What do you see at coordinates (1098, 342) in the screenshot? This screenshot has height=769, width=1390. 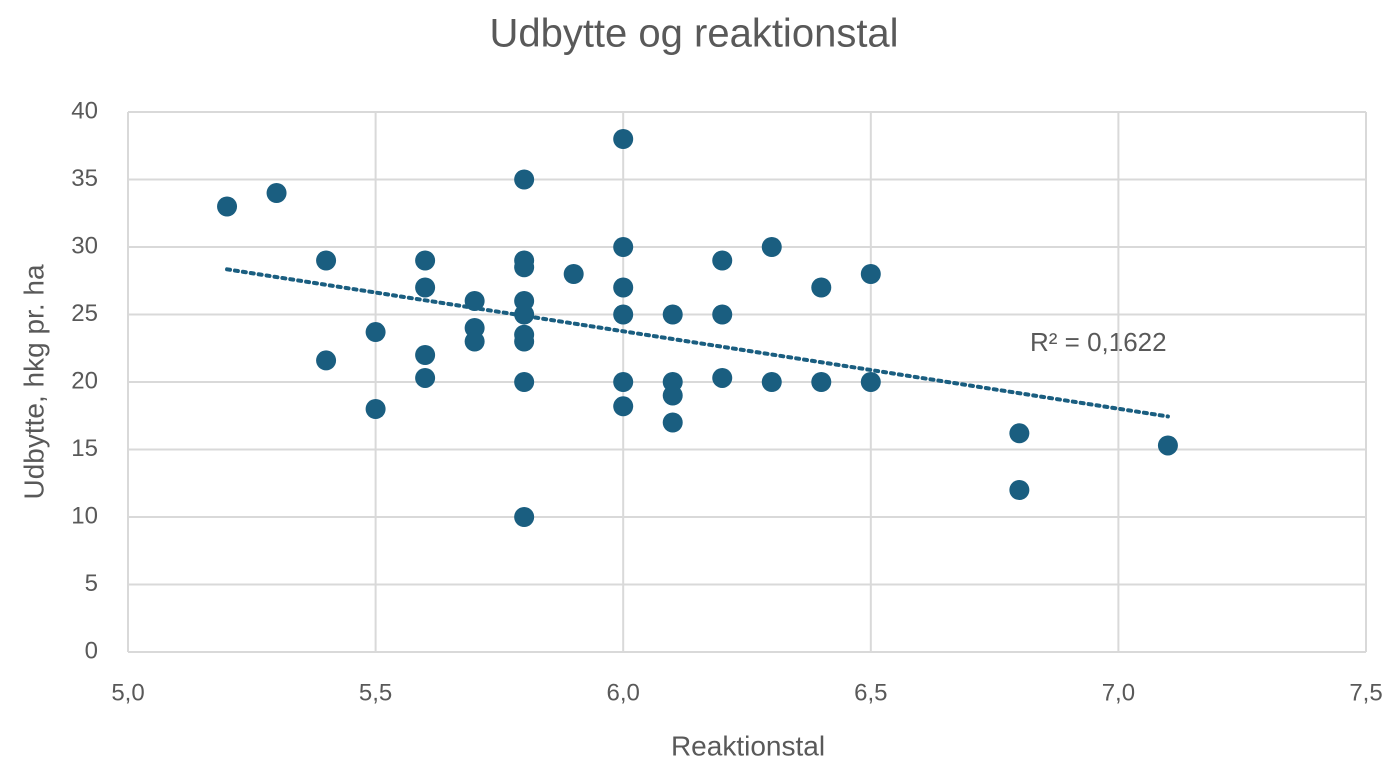 I see `r-squared-annotation: R² = 0,1622` at bounding box center [1098, 342].